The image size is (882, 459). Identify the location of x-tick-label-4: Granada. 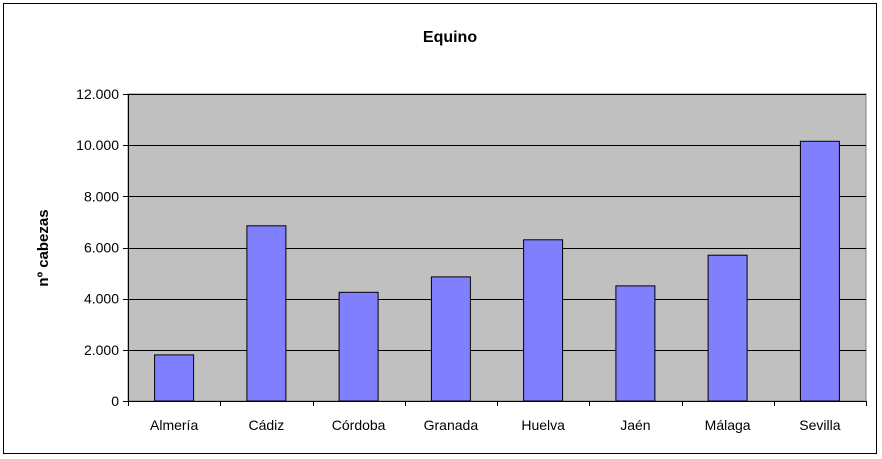
(451, 425).